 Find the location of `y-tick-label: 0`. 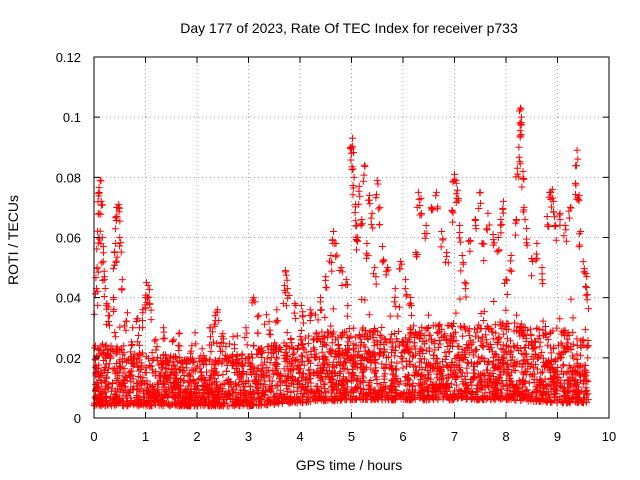

y-tick-label: 0 is located at coordinates (77, 418).